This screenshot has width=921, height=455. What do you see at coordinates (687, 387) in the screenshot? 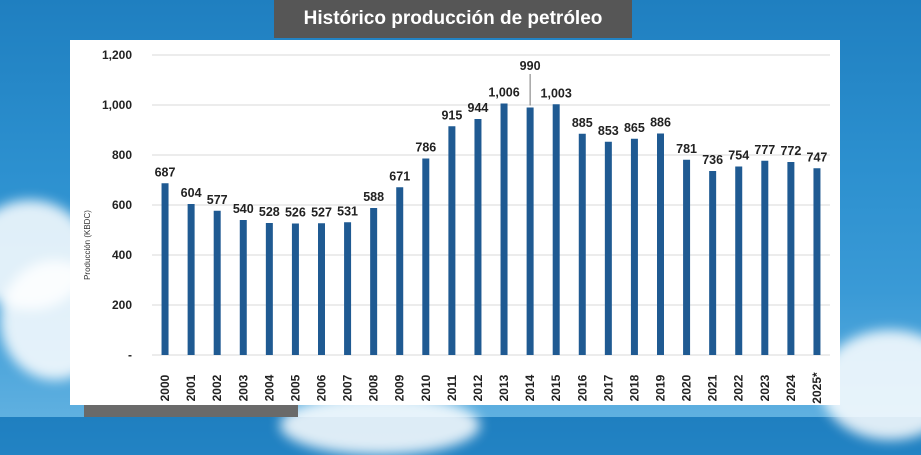
I see `x-tick-label: 2020` at bounding box center [687, 387].